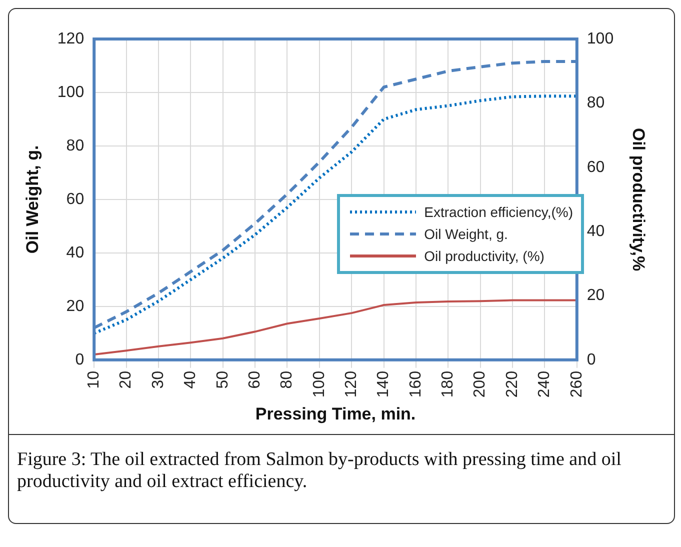  I want to click on x-tick-label: 140, so click(383, 384).